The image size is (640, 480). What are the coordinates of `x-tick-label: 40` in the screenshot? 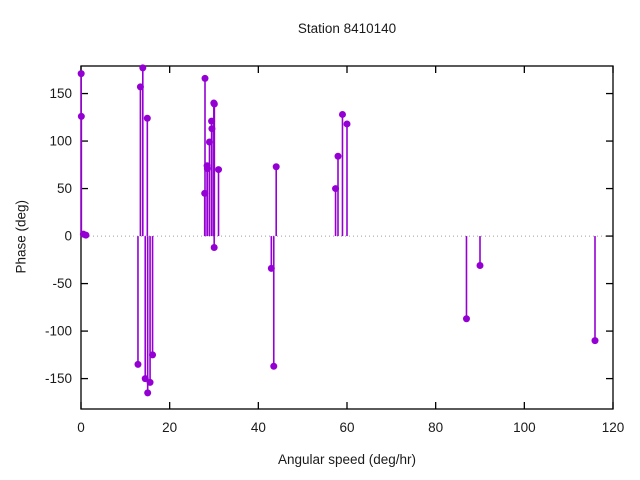 It's located at (258, 427).